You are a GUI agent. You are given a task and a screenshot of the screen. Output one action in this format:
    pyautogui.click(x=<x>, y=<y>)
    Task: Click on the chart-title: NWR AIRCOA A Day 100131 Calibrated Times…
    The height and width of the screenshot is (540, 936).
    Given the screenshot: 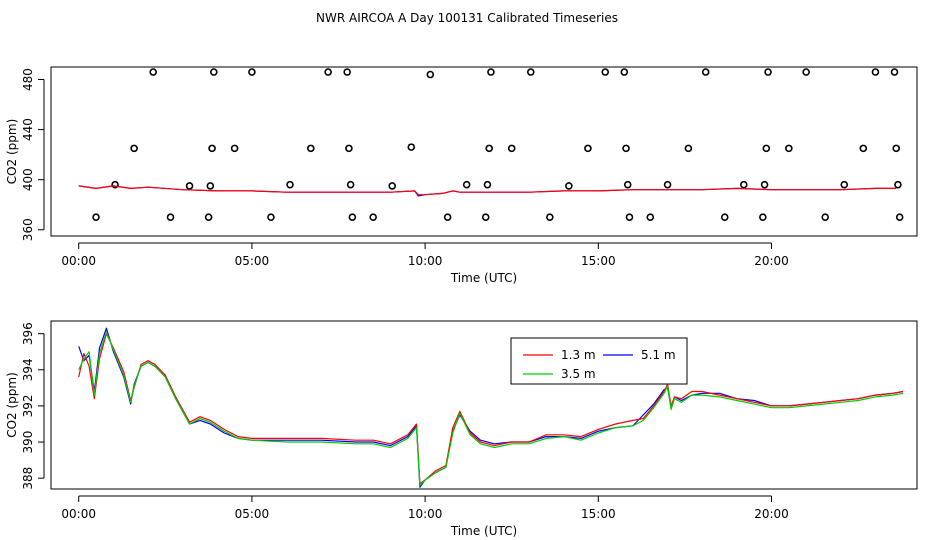 What is the action you would take?
    pyautogui.click(x=467, y=18)
    